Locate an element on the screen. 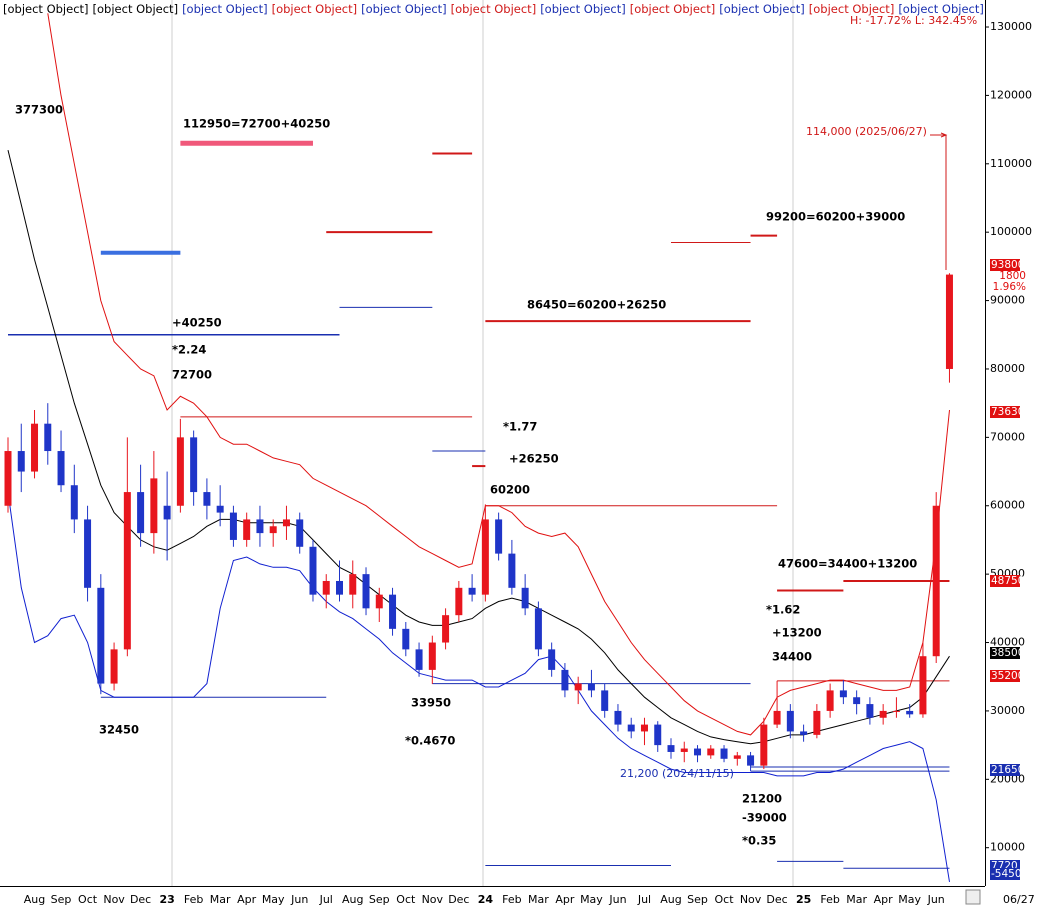  y-tick-label: 90000 is located at coordinates (1007, 300).